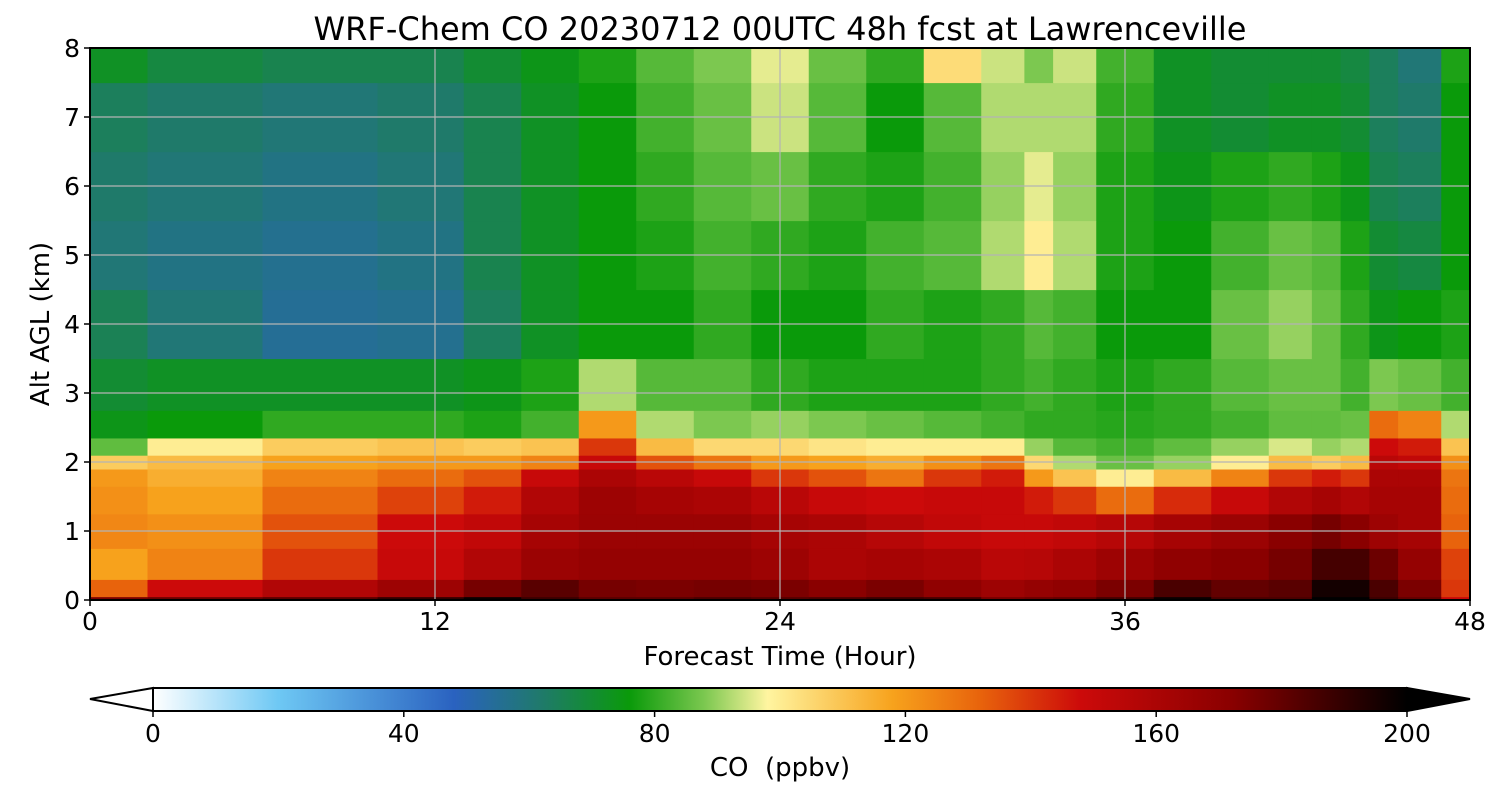  I want to click on colorbar-tick-label: 80, so click(655, 733).